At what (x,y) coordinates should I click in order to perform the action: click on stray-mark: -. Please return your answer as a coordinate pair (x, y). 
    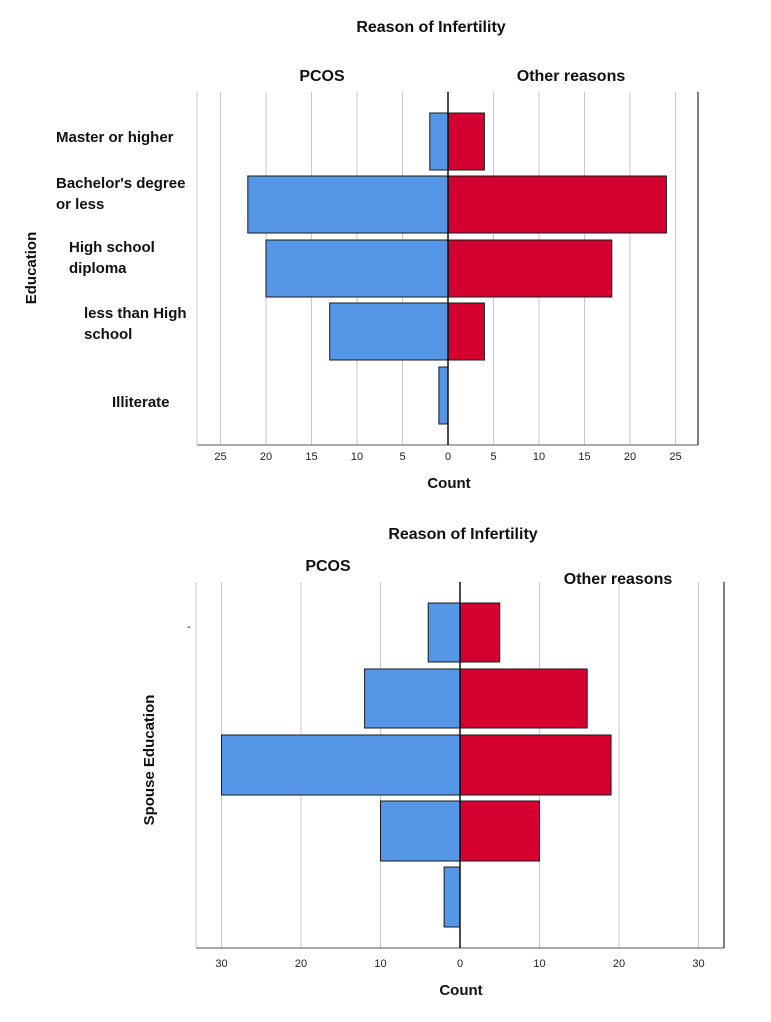
    Looking at the image, I should click on (189, 627).